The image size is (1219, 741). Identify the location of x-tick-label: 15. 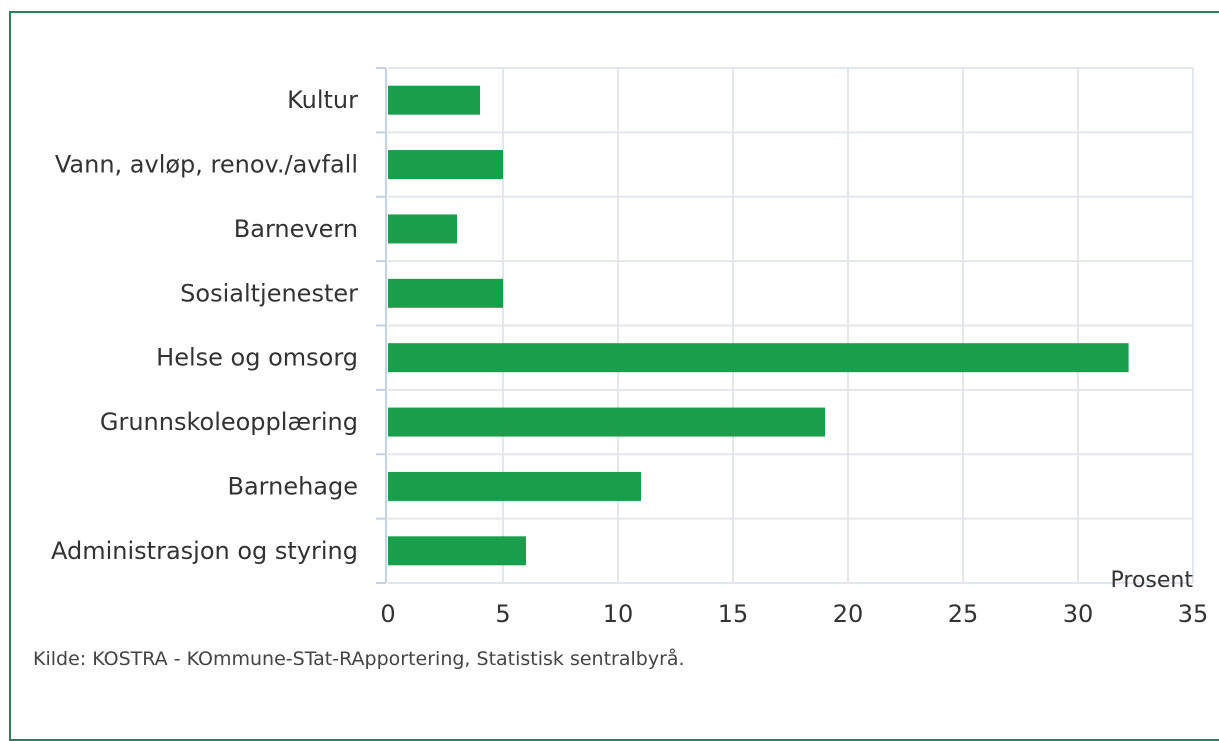
(733, 614).